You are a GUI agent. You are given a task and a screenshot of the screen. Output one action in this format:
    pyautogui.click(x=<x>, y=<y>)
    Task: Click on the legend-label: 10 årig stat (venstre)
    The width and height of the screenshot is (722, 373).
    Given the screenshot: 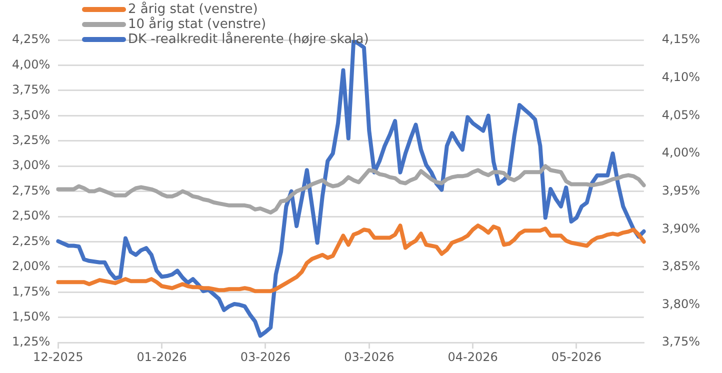 What is the action you would take?
    pyautogui.click(x=197, y=24)
    